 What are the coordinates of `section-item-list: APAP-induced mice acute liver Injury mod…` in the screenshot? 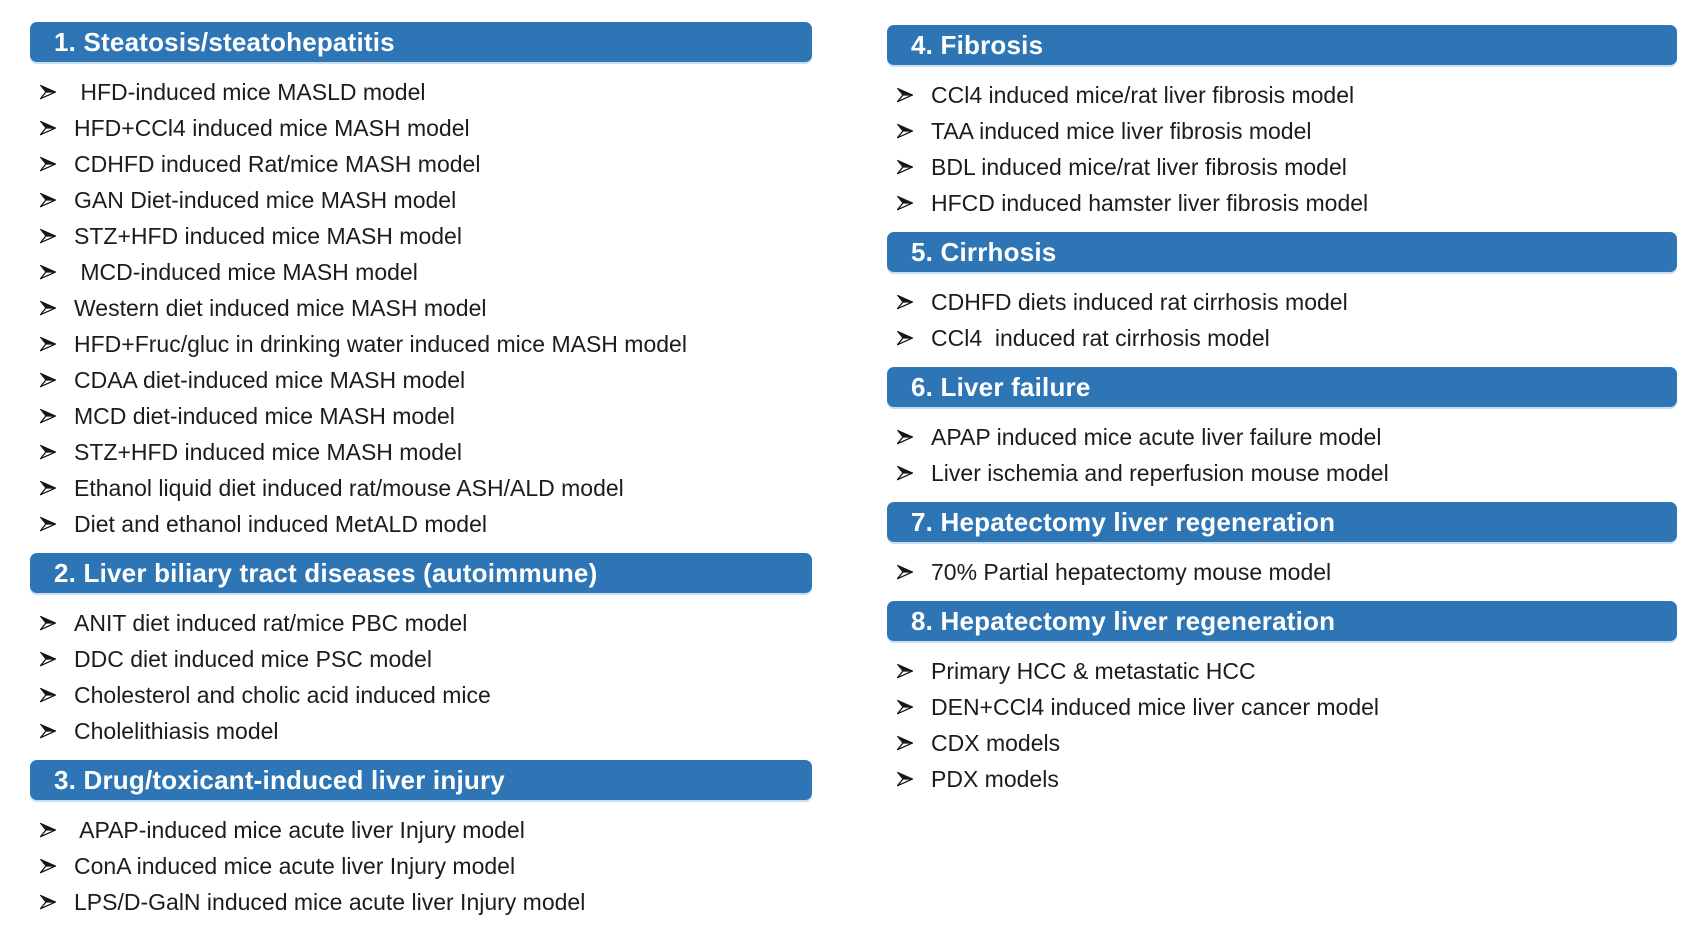 It's located at (421, 866).